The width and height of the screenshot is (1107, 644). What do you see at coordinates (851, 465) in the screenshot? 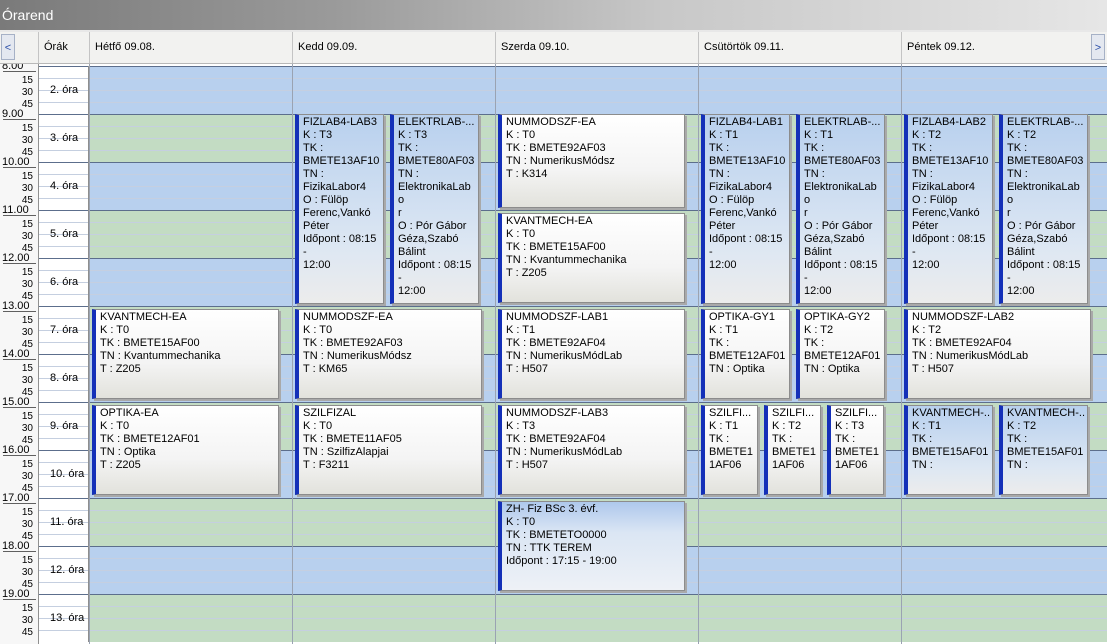
I see `event-detail: 1AF06` at bounding box center [851, 465].